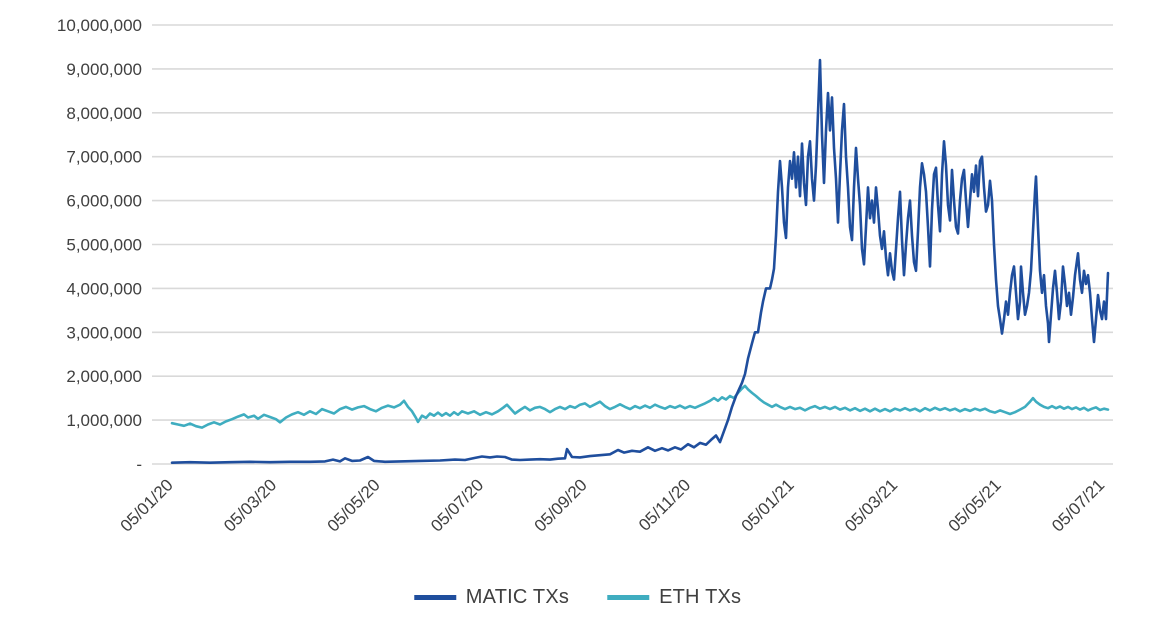  I want to click on legend-label-eth: ETH TXs, so click(700, 597).